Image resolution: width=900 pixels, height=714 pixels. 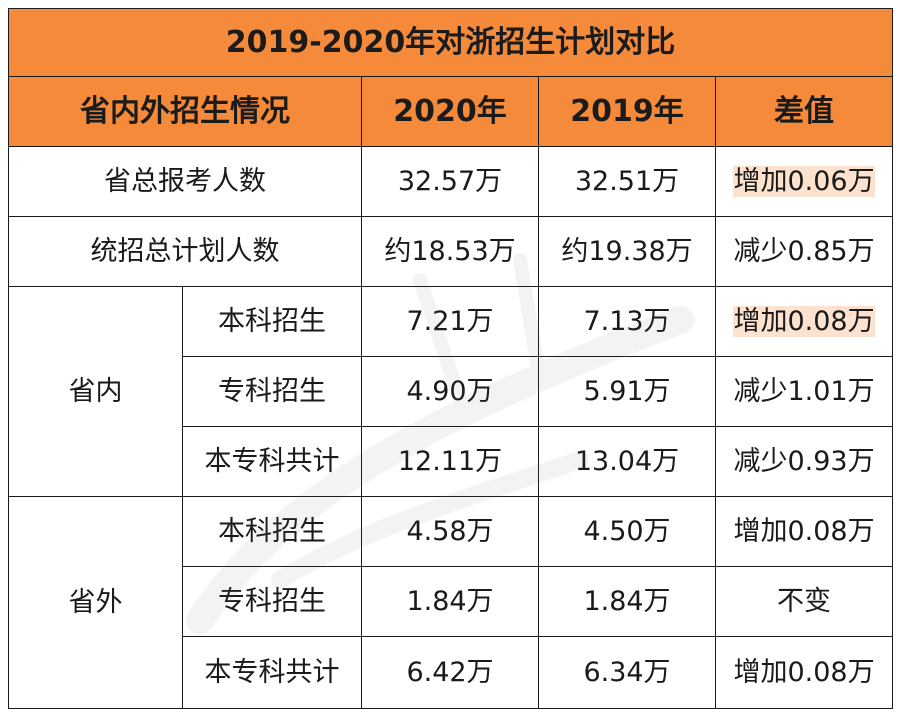 I want to click on title-row: 2019-2020年对浙招生计划对比, so click(x=450, y=42).